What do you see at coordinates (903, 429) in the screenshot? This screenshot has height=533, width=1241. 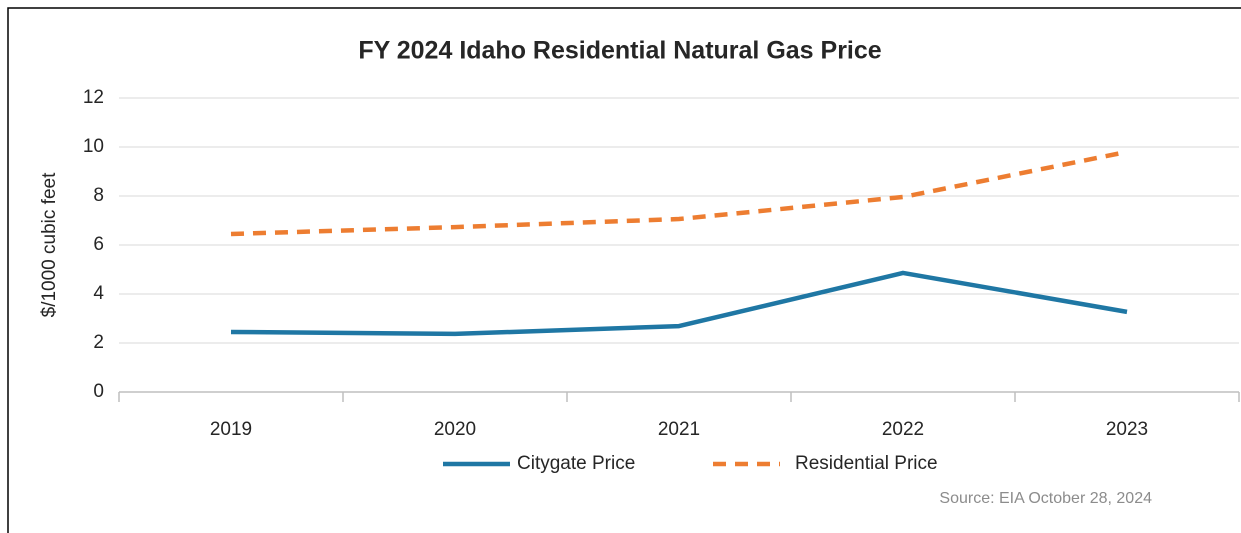 I see `x-tick-label: 2022` at bounding box center [903, 429].